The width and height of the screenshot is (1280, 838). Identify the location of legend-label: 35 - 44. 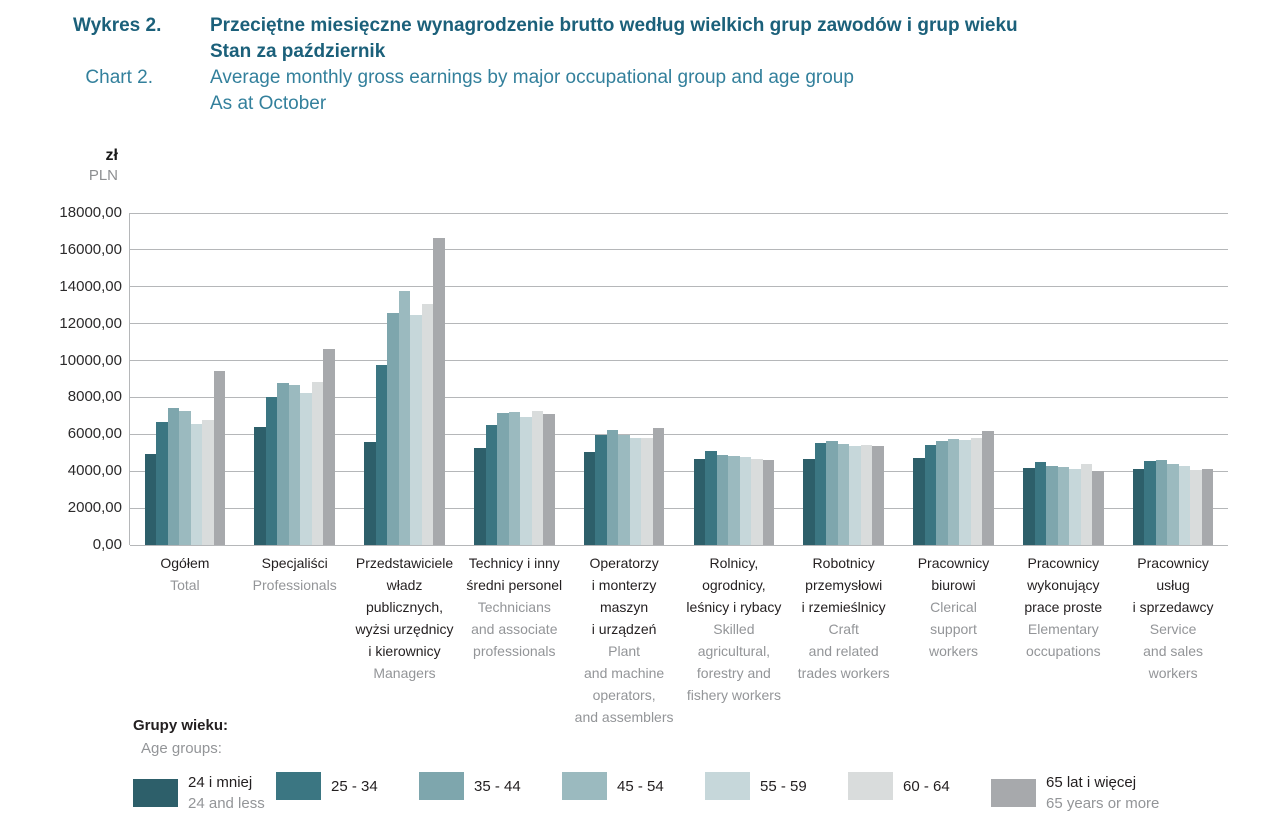
(497, 786).